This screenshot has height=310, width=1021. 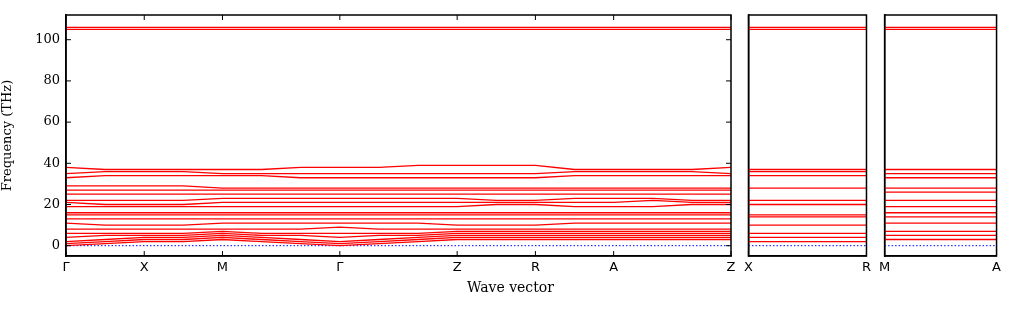 What do you see at coordinates (51, 162) in the screenshot?
I see `y-tick-label: 40` at bounding box center [51, 162].